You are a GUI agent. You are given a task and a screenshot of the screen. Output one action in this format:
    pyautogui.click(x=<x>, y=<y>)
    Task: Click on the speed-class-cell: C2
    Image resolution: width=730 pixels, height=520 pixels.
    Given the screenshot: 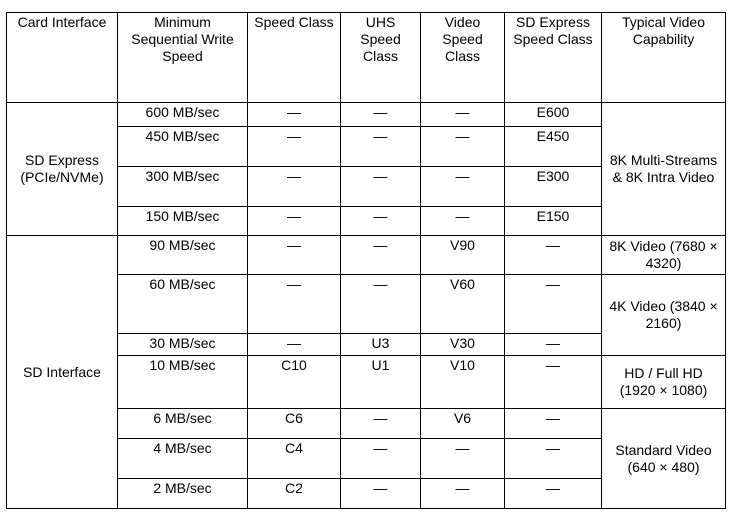 What is the action you would take?
    pyautogui.click(x=294, y=493)
    